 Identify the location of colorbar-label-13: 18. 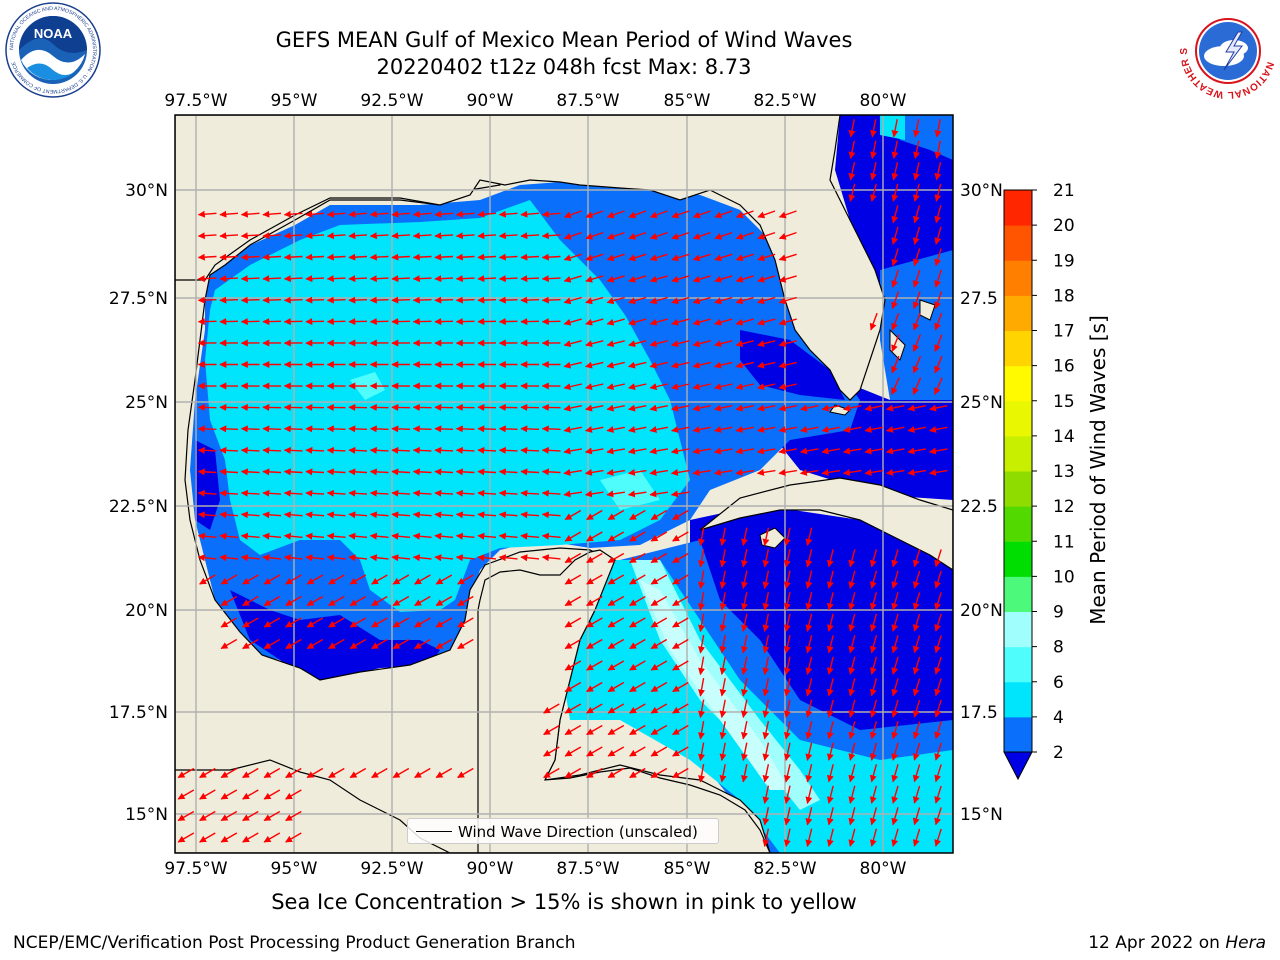
(1064, 296).